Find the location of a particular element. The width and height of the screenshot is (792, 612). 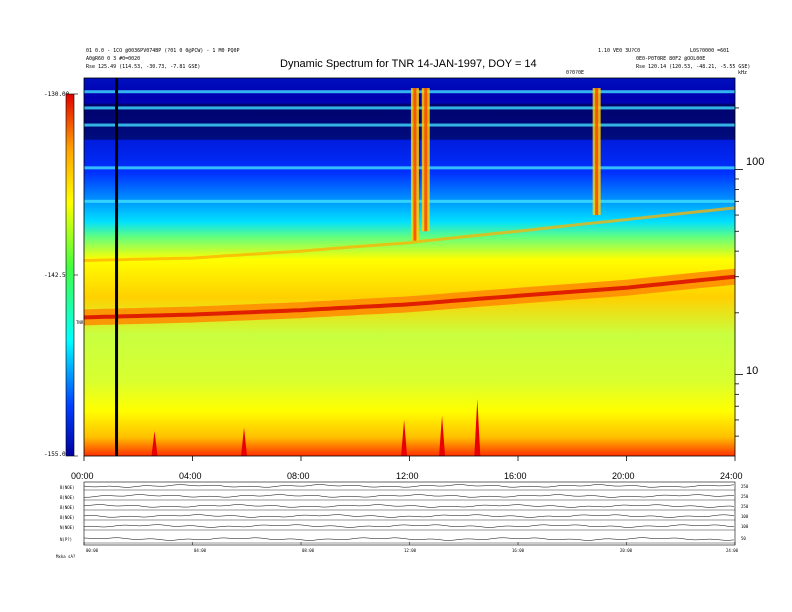

marker-label: 0?0?0E is located at coordinates (575, 73).